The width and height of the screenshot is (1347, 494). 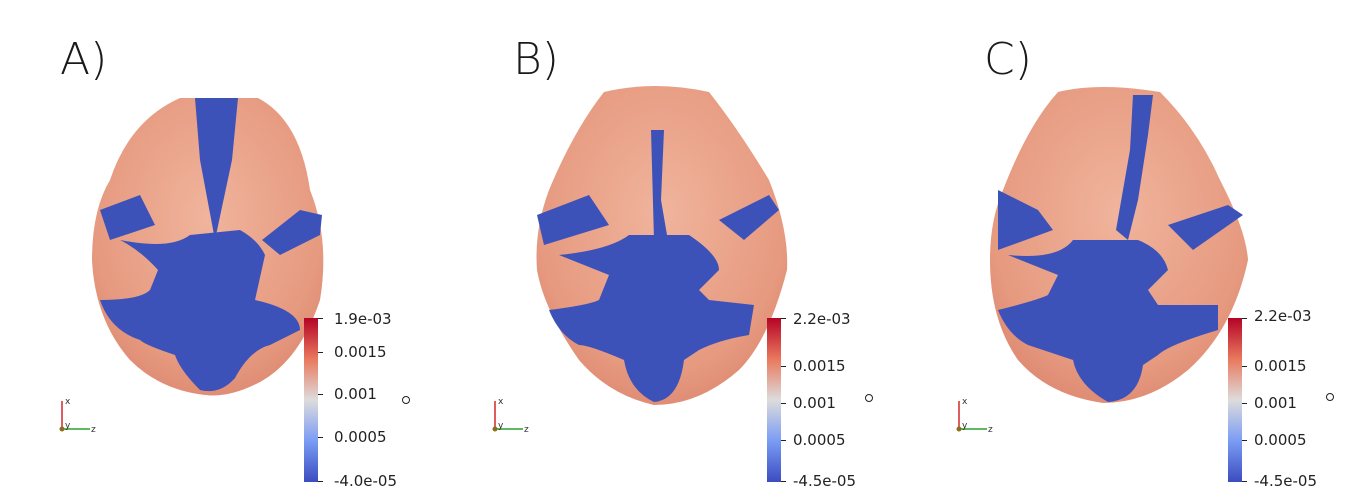 What do you see at coordinates (363, 319) in the screenshot?
I see `colorbar-max-label: 1.9e-03` at bounding box center [363, 319].